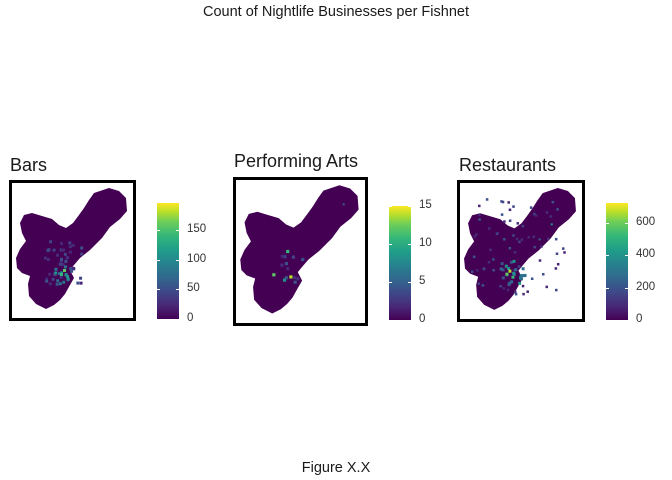 This screenshot has width=672, height=480. What do you see at coordinates (646, 221) in the screenshot?
I see `legend-tick-label: 600` at bounding box center [646, 221].